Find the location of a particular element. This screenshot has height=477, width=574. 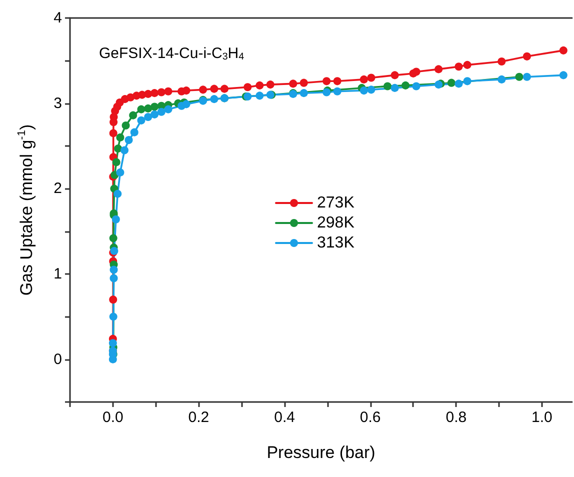

x-tick-label: 0.4 is located at coordinates (284, 417).